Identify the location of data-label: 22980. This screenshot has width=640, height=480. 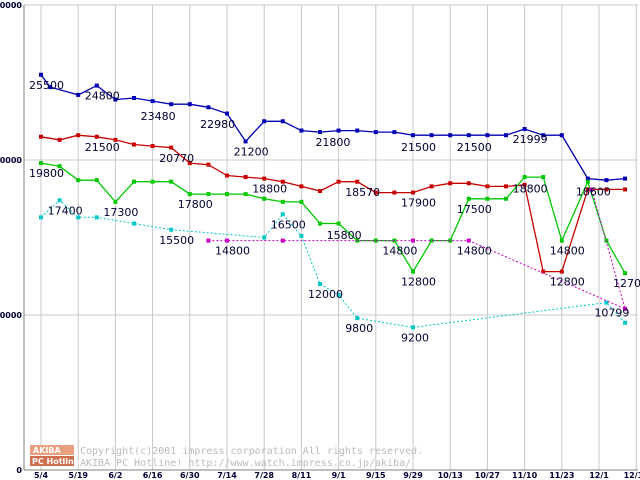
(217, 124).